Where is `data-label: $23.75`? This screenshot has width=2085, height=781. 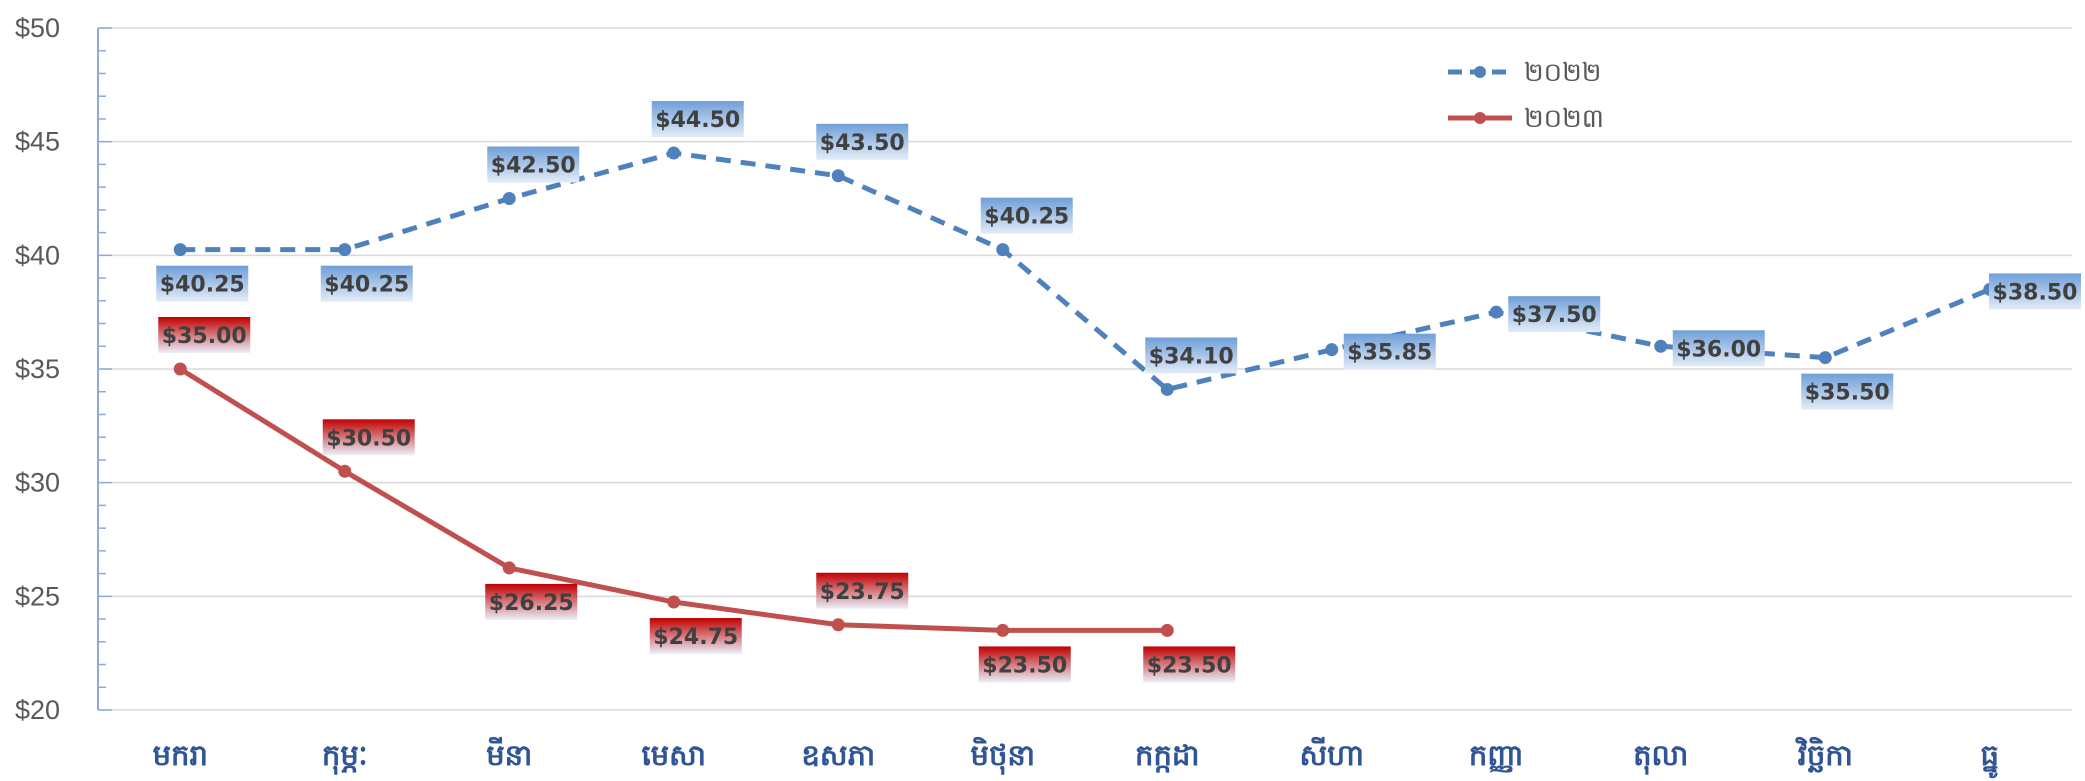
data-label: $23.75 is located at coordinates (862, 592).